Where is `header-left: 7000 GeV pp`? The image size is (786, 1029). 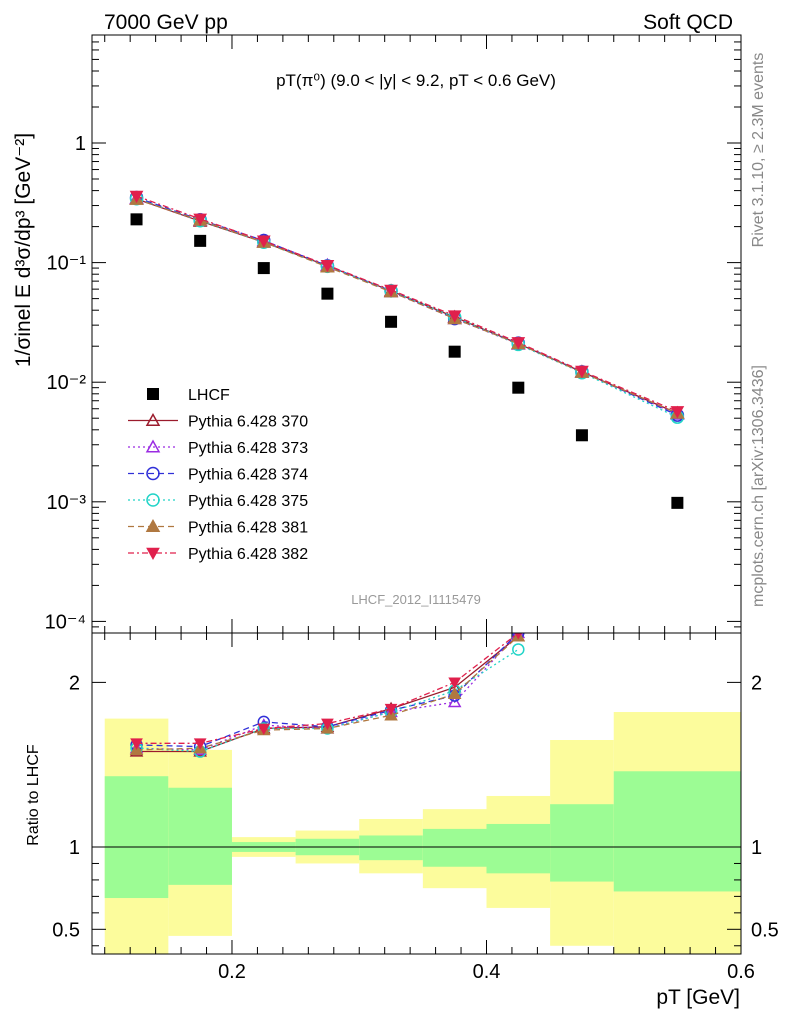
header-left: 7000 GeV pp is located at coordinates (166, 22).